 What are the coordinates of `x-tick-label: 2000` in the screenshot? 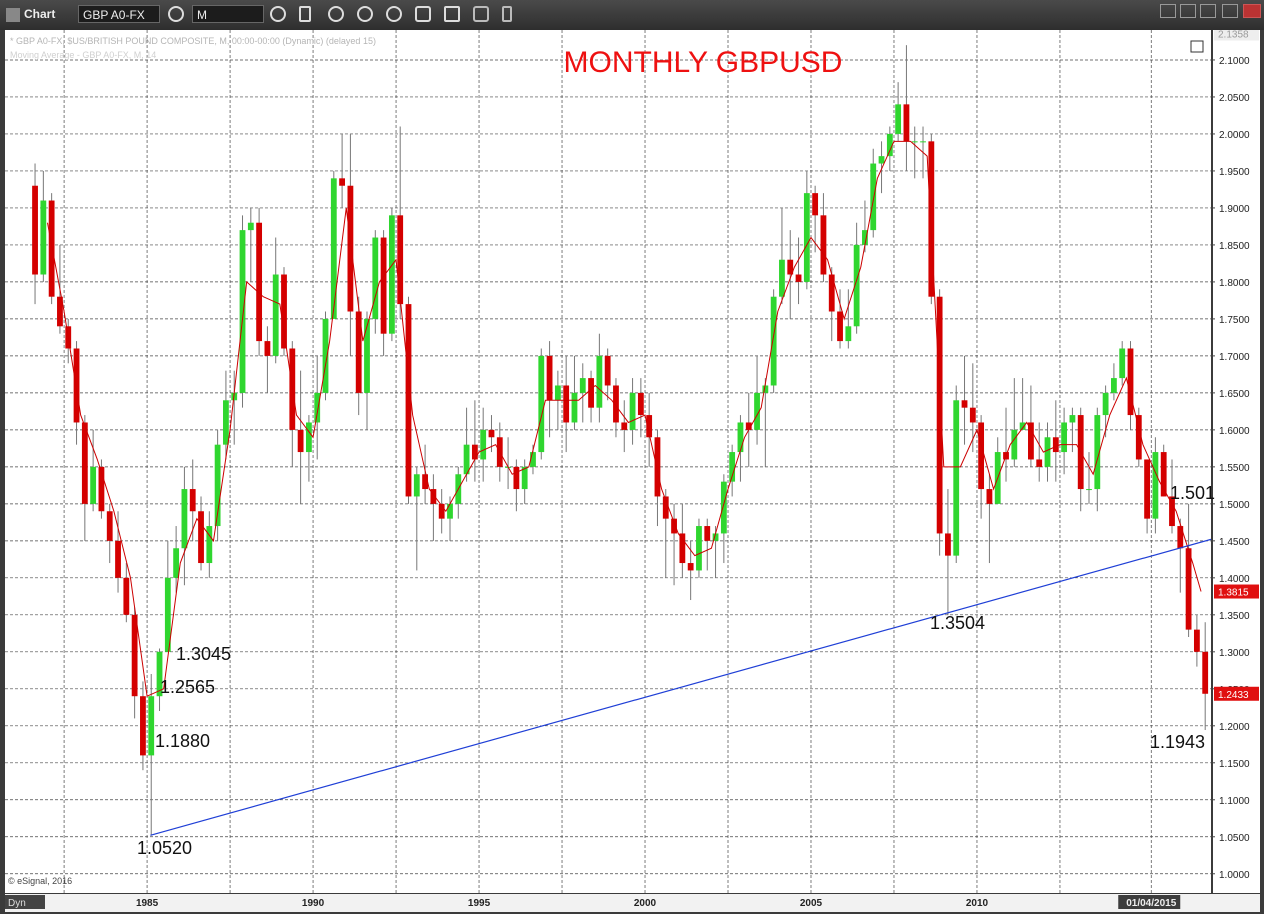 It's located at (645, 903).